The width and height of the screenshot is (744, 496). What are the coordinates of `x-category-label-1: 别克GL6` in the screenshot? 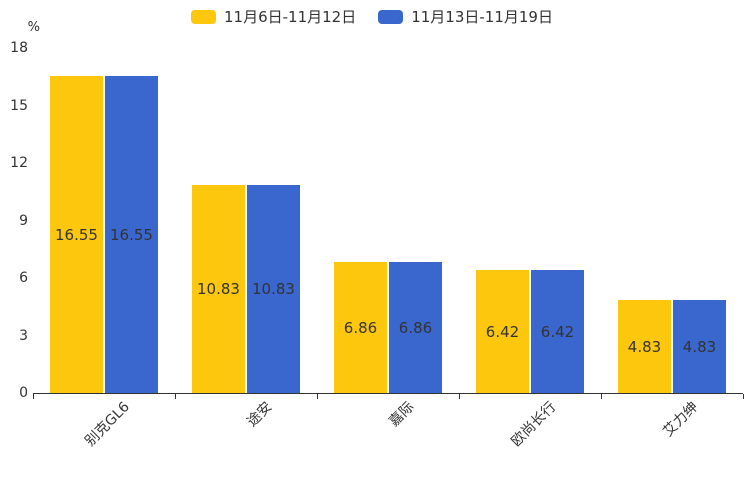 It's located at (108, 424).